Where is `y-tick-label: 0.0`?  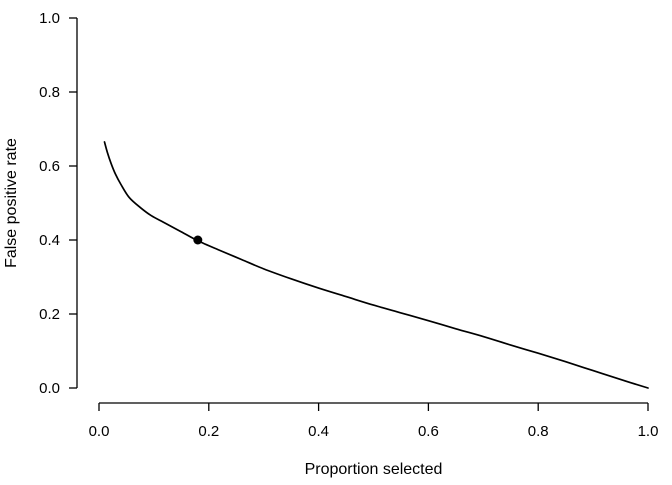
y-tick-label: 0.0 is located at coordinates (49, 388).